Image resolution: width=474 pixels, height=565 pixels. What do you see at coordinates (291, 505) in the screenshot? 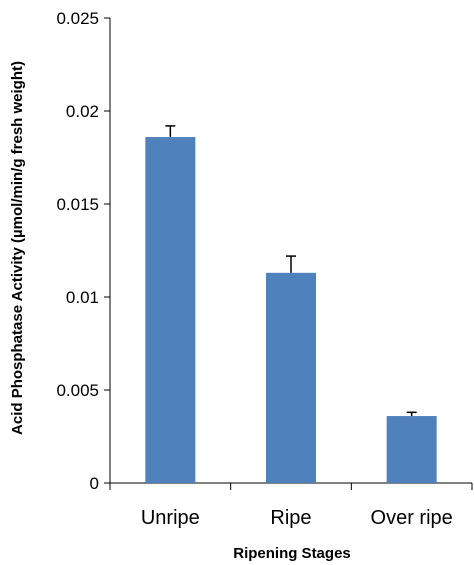
I see `x-axis: Unripe Ripe Over ripe` at bounding box center [291, 505].